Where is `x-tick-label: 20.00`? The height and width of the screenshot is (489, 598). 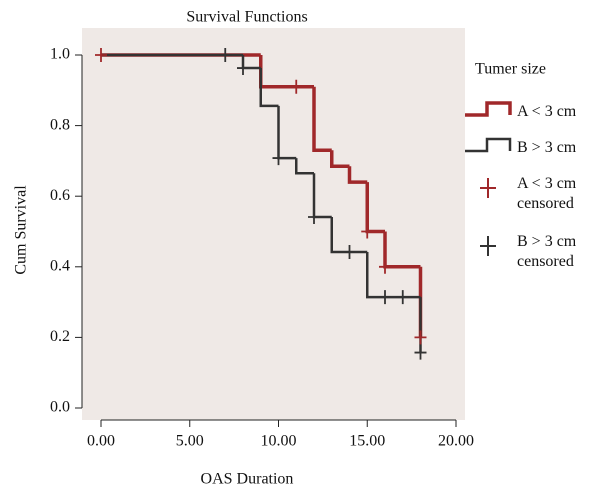
x-tick-label: 20.00 is located at coordinates (456, 441).